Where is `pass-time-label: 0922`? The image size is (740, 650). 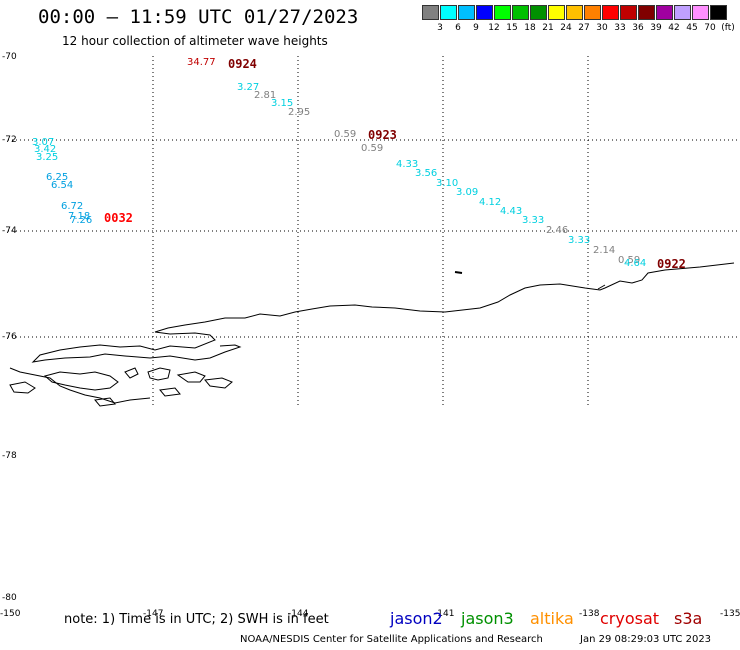 pass-time-label: 0922 is located at coordinates (671, 264).